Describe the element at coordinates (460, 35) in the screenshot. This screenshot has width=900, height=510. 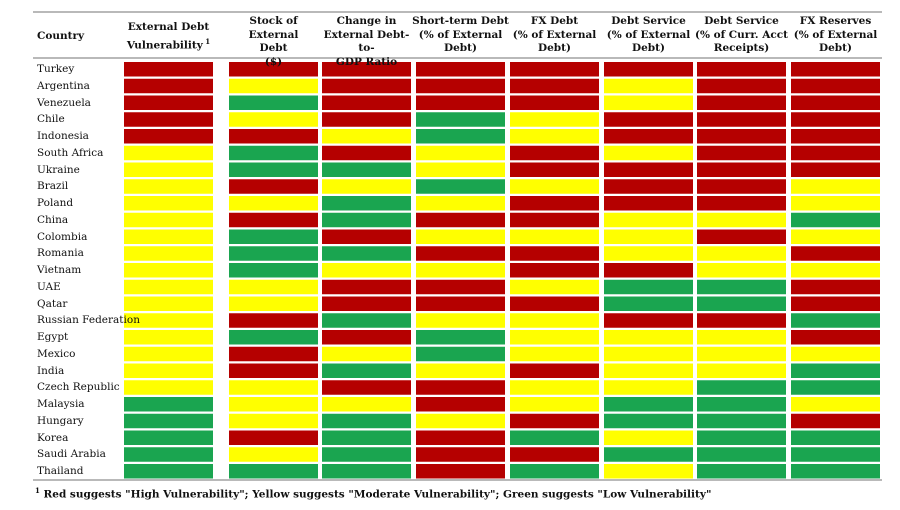
I see `column-header: Short-term Debt (% of External Debt)` at that location.